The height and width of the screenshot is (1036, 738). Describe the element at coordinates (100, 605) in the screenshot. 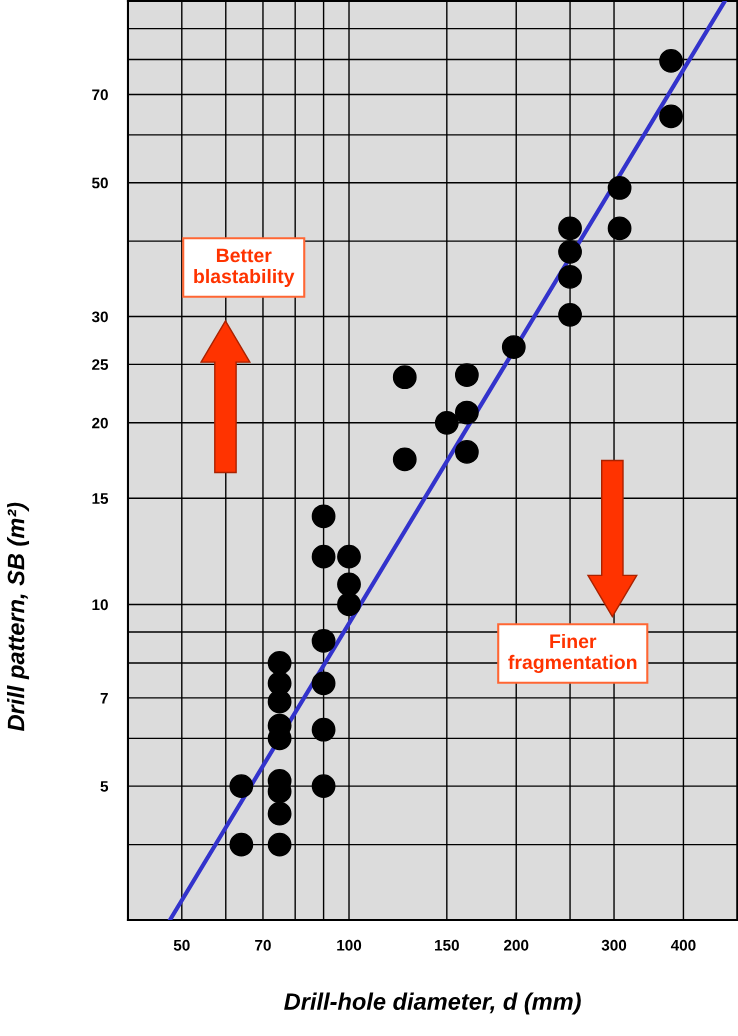

I see `y-tick-label: 10` at that location.